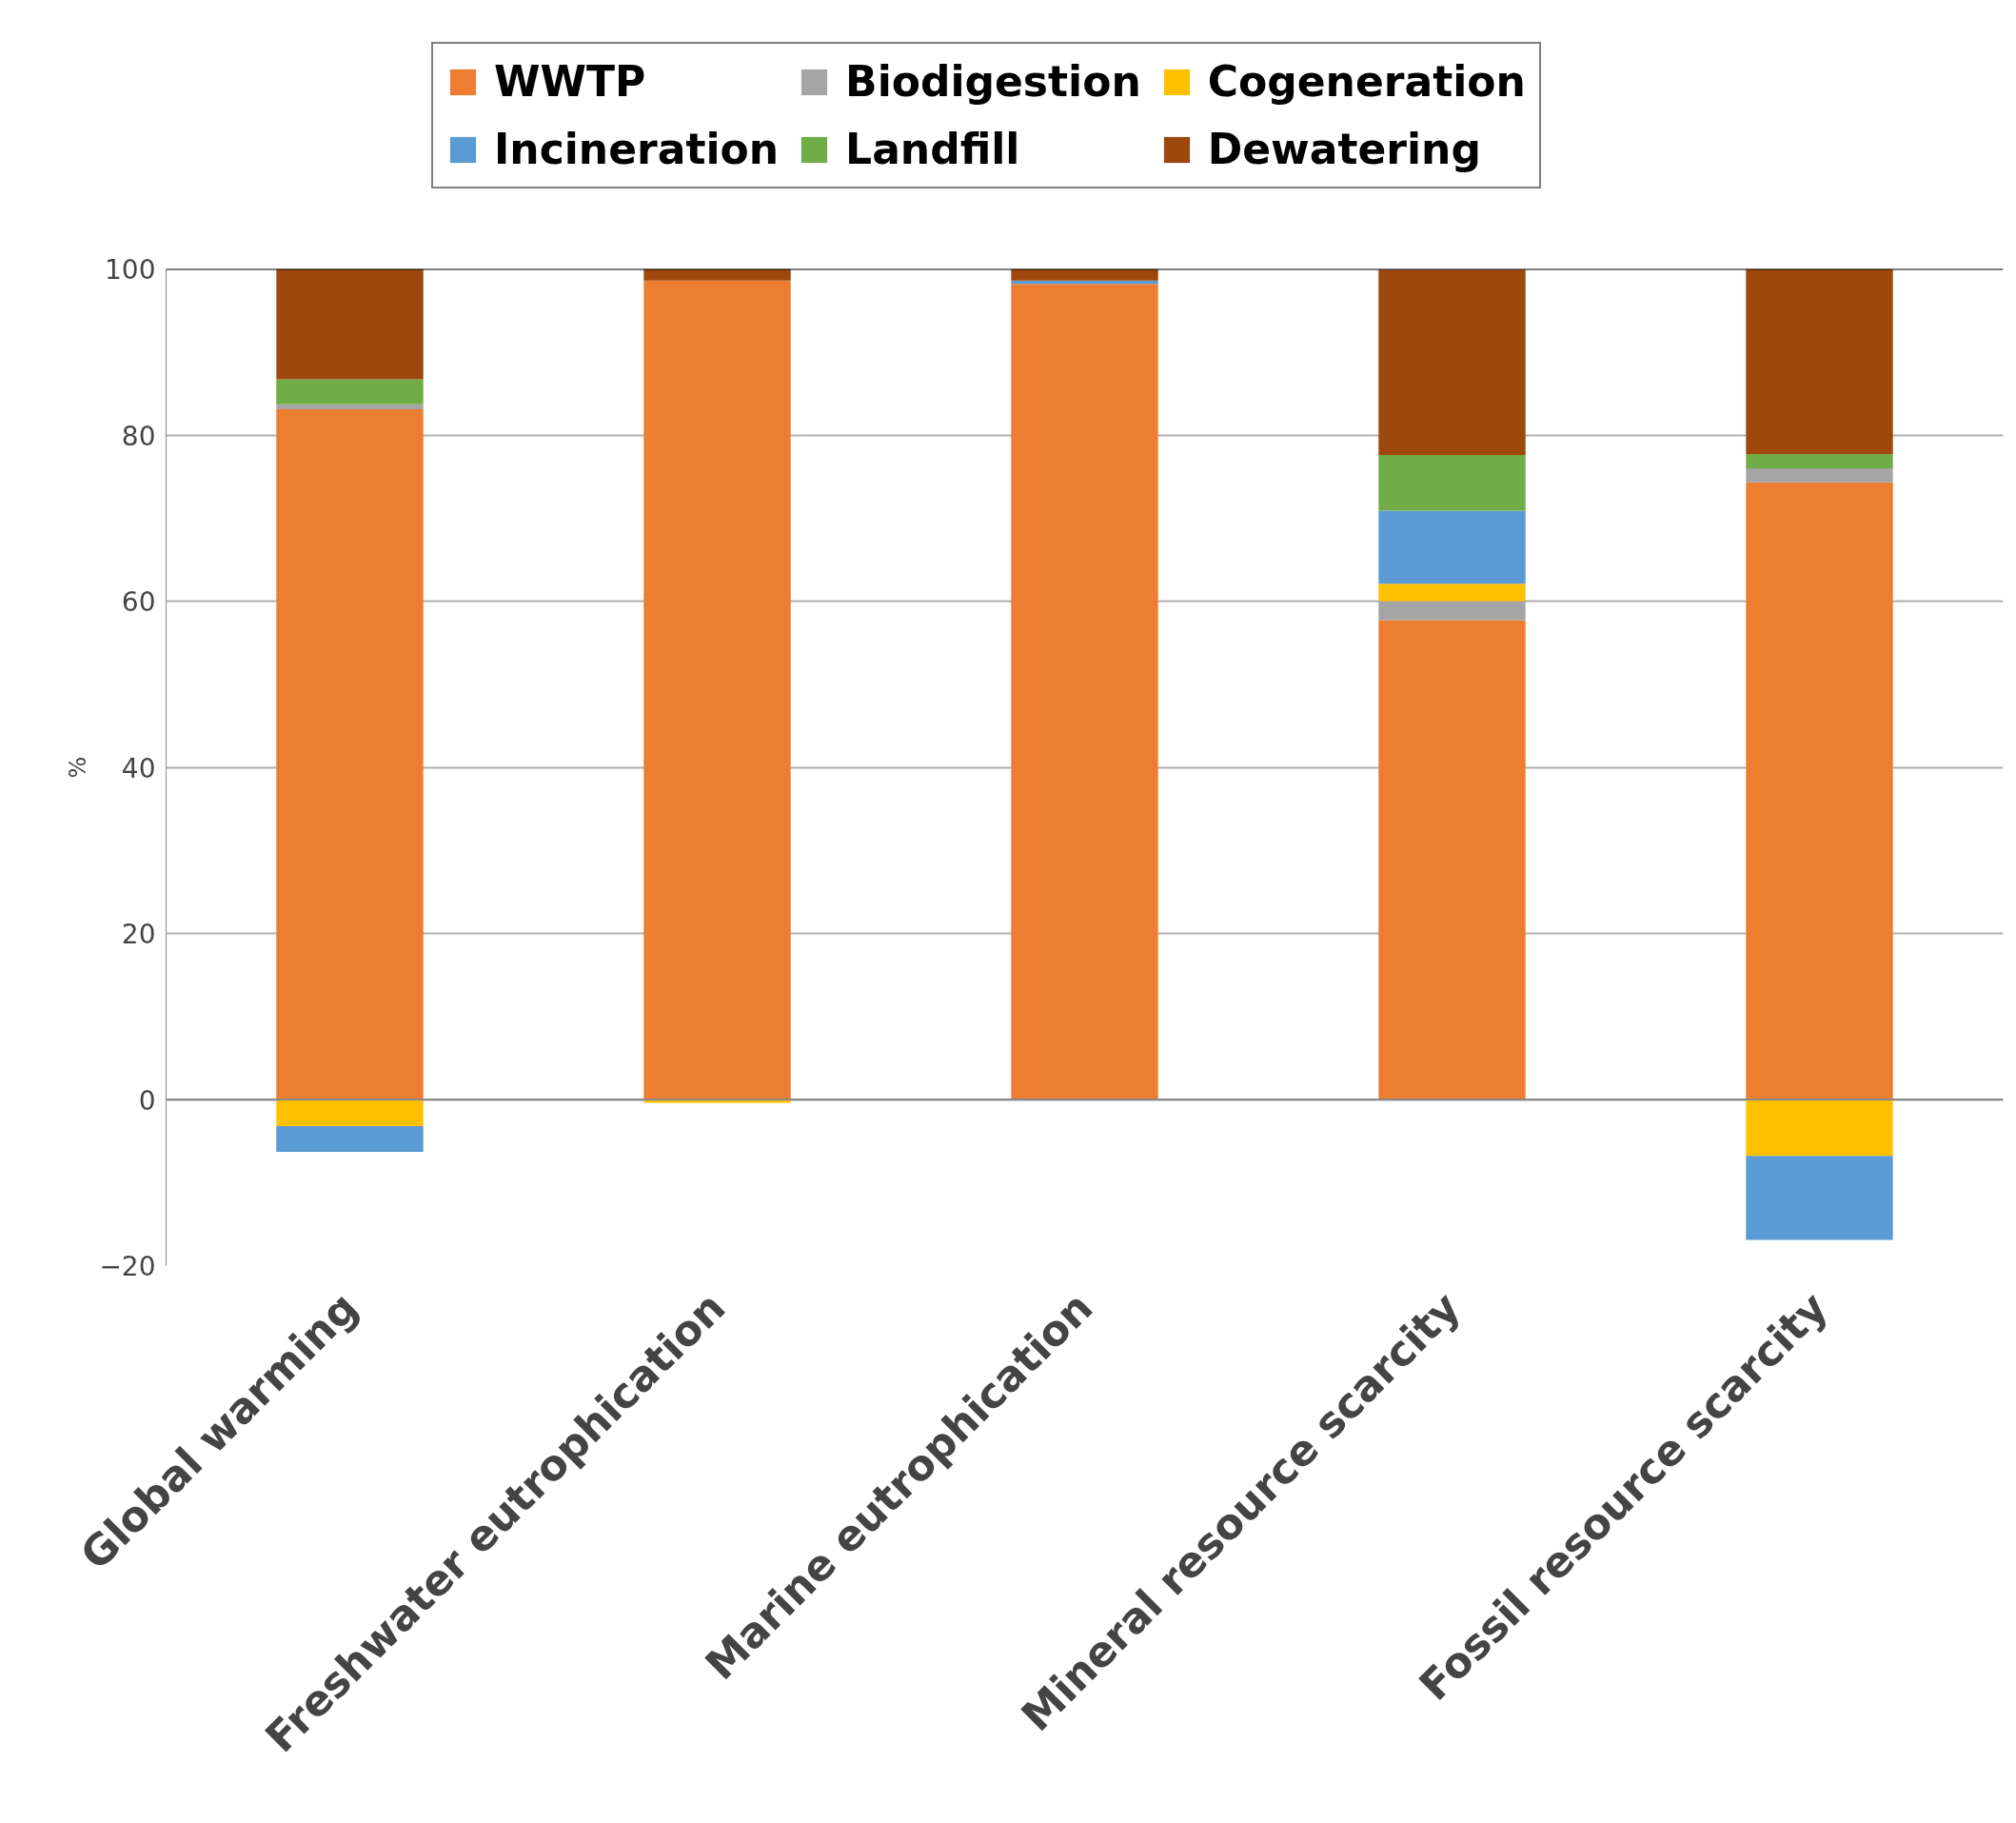  Describe the element at coordinates (131, 270) in the screenshot. I see `y-tick-label: 100` at that location.